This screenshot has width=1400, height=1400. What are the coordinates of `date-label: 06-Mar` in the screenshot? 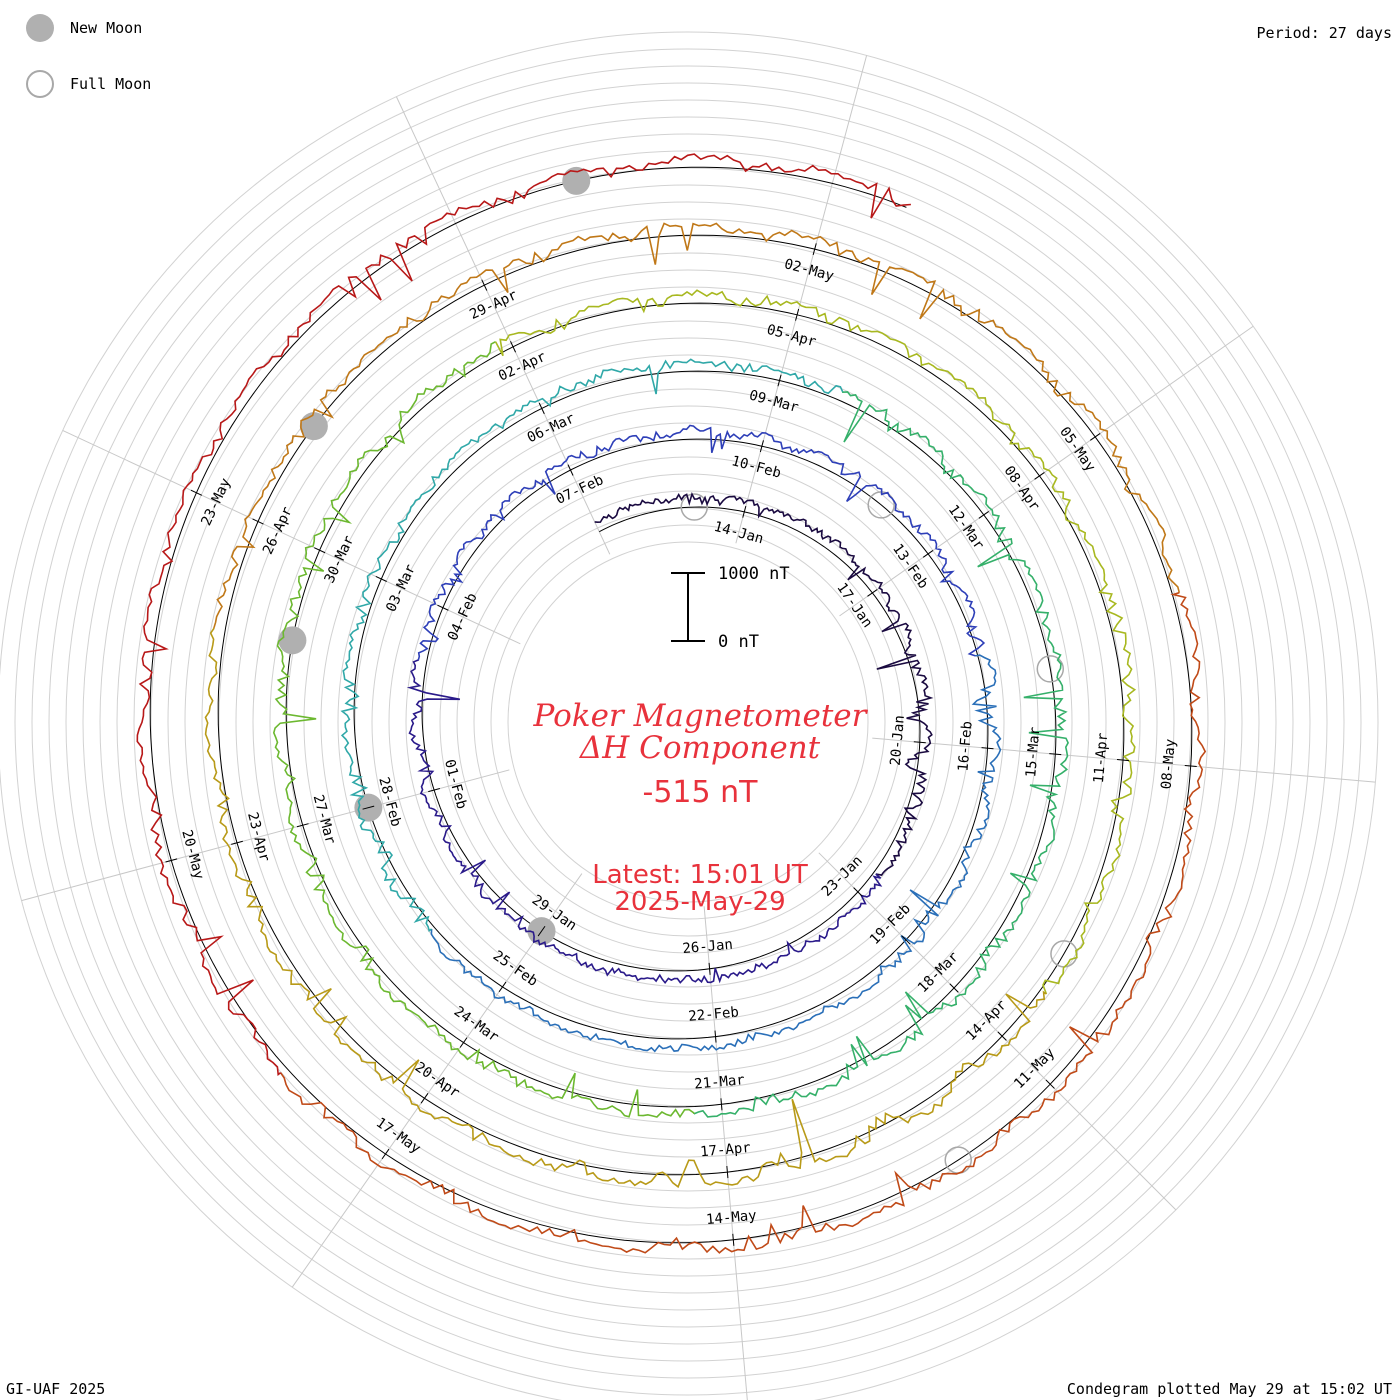 It's located at (551, 428).